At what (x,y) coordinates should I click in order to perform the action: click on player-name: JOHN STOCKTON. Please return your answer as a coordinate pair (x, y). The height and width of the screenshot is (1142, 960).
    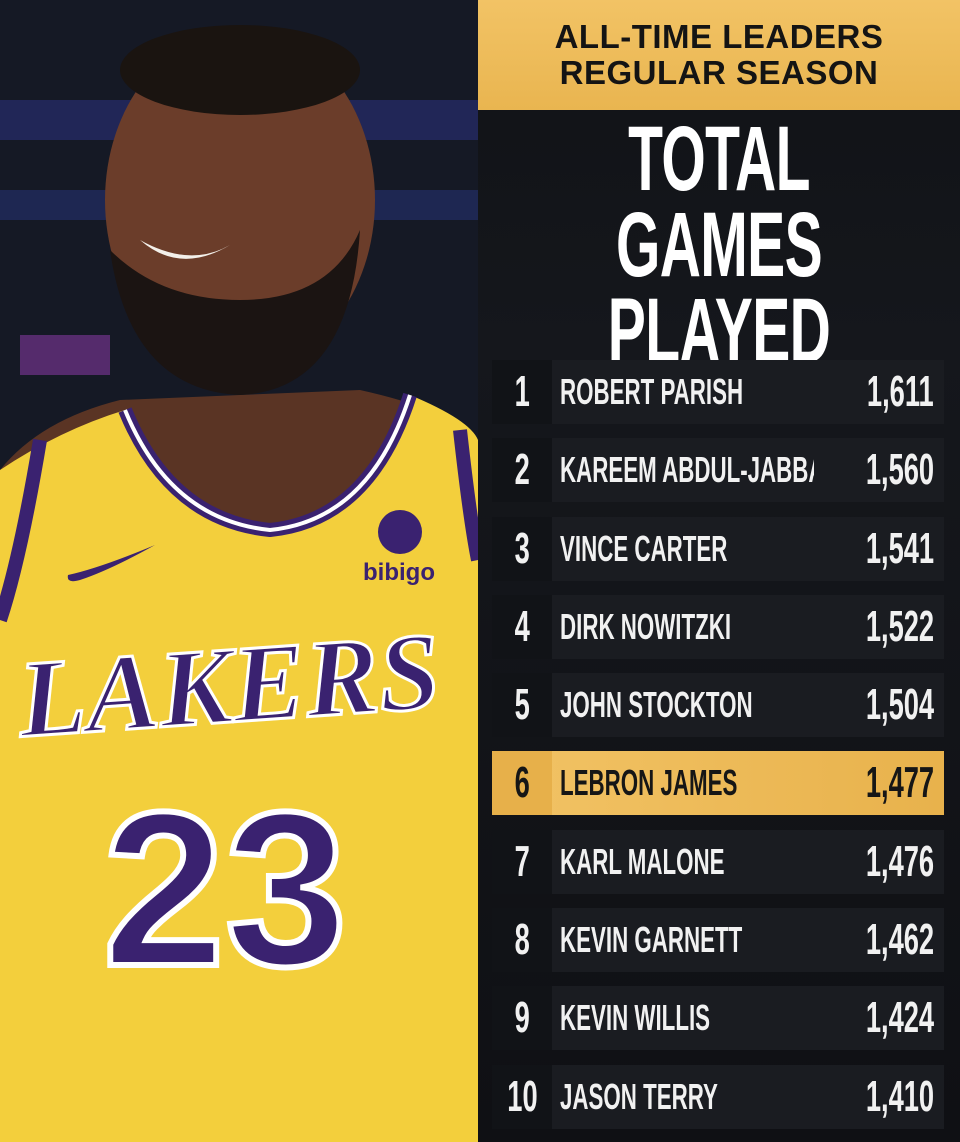
    Looking at the image, I should click on (656, 705).